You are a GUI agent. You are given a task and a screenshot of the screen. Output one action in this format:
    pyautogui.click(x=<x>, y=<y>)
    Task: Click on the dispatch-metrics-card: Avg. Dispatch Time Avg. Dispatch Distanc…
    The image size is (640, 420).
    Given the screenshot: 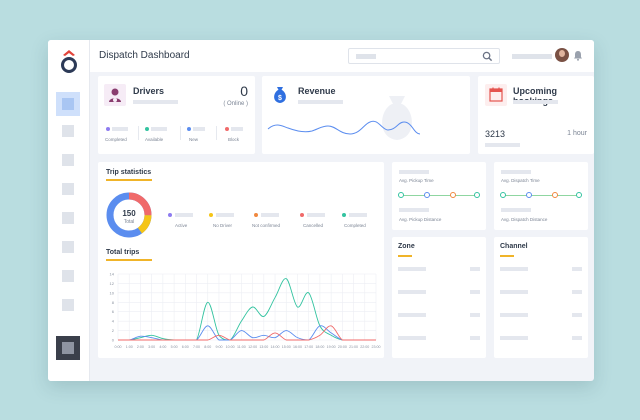 What is the action you would take?
    pyautogui.click(x=541, y=196)
    